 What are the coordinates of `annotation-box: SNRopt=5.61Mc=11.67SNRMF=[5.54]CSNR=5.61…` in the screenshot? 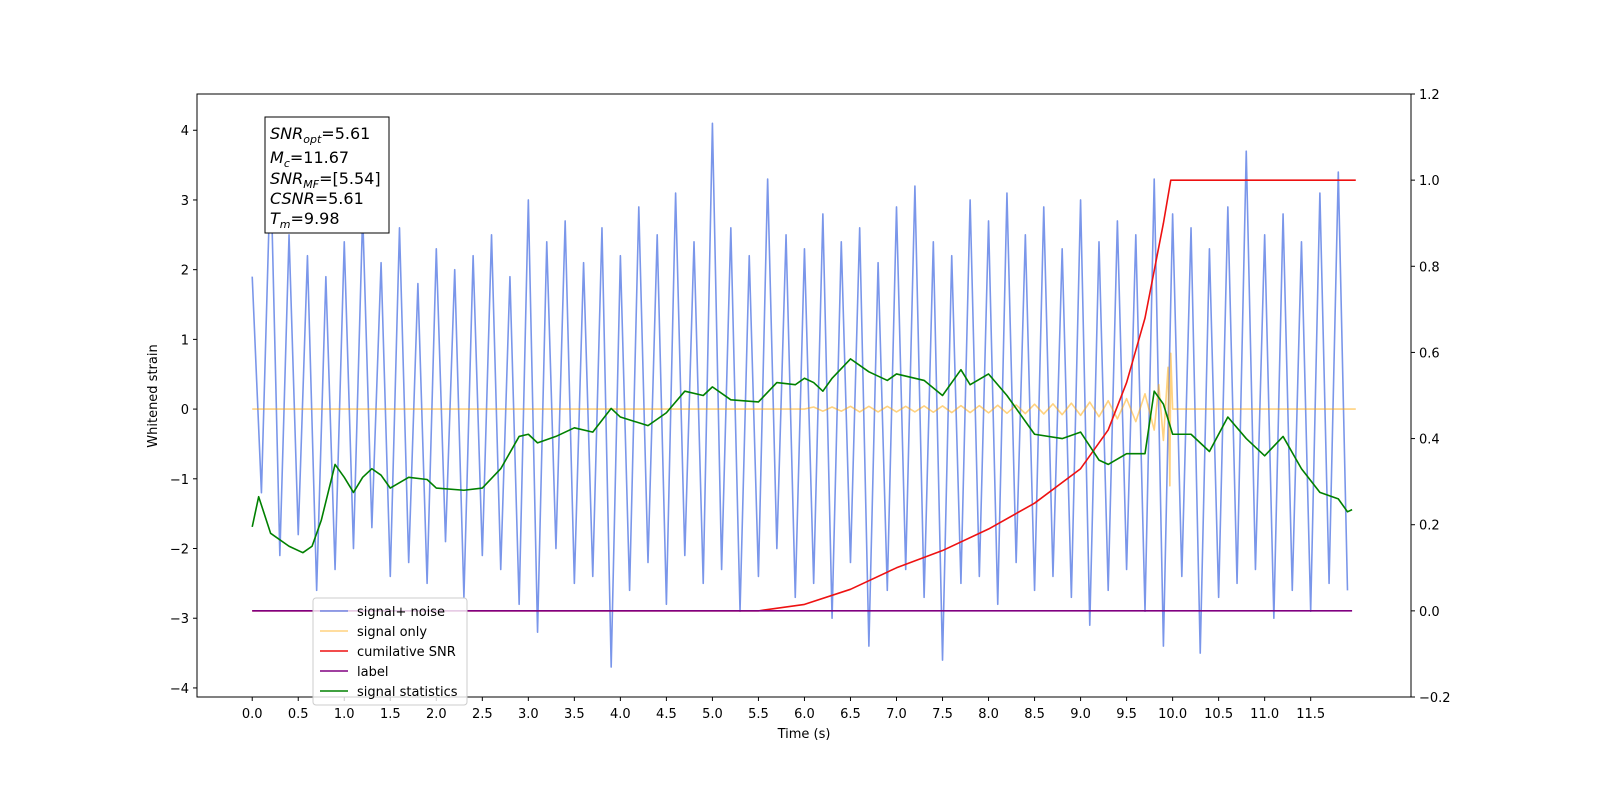 It's located at (327, 175).